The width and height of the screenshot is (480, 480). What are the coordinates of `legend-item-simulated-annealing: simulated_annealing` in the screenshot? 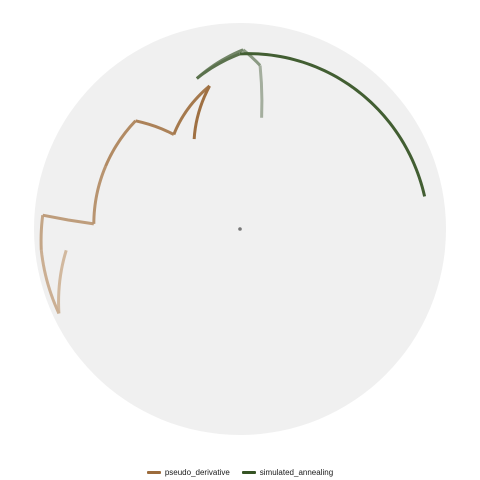 It's located at (287, 472).